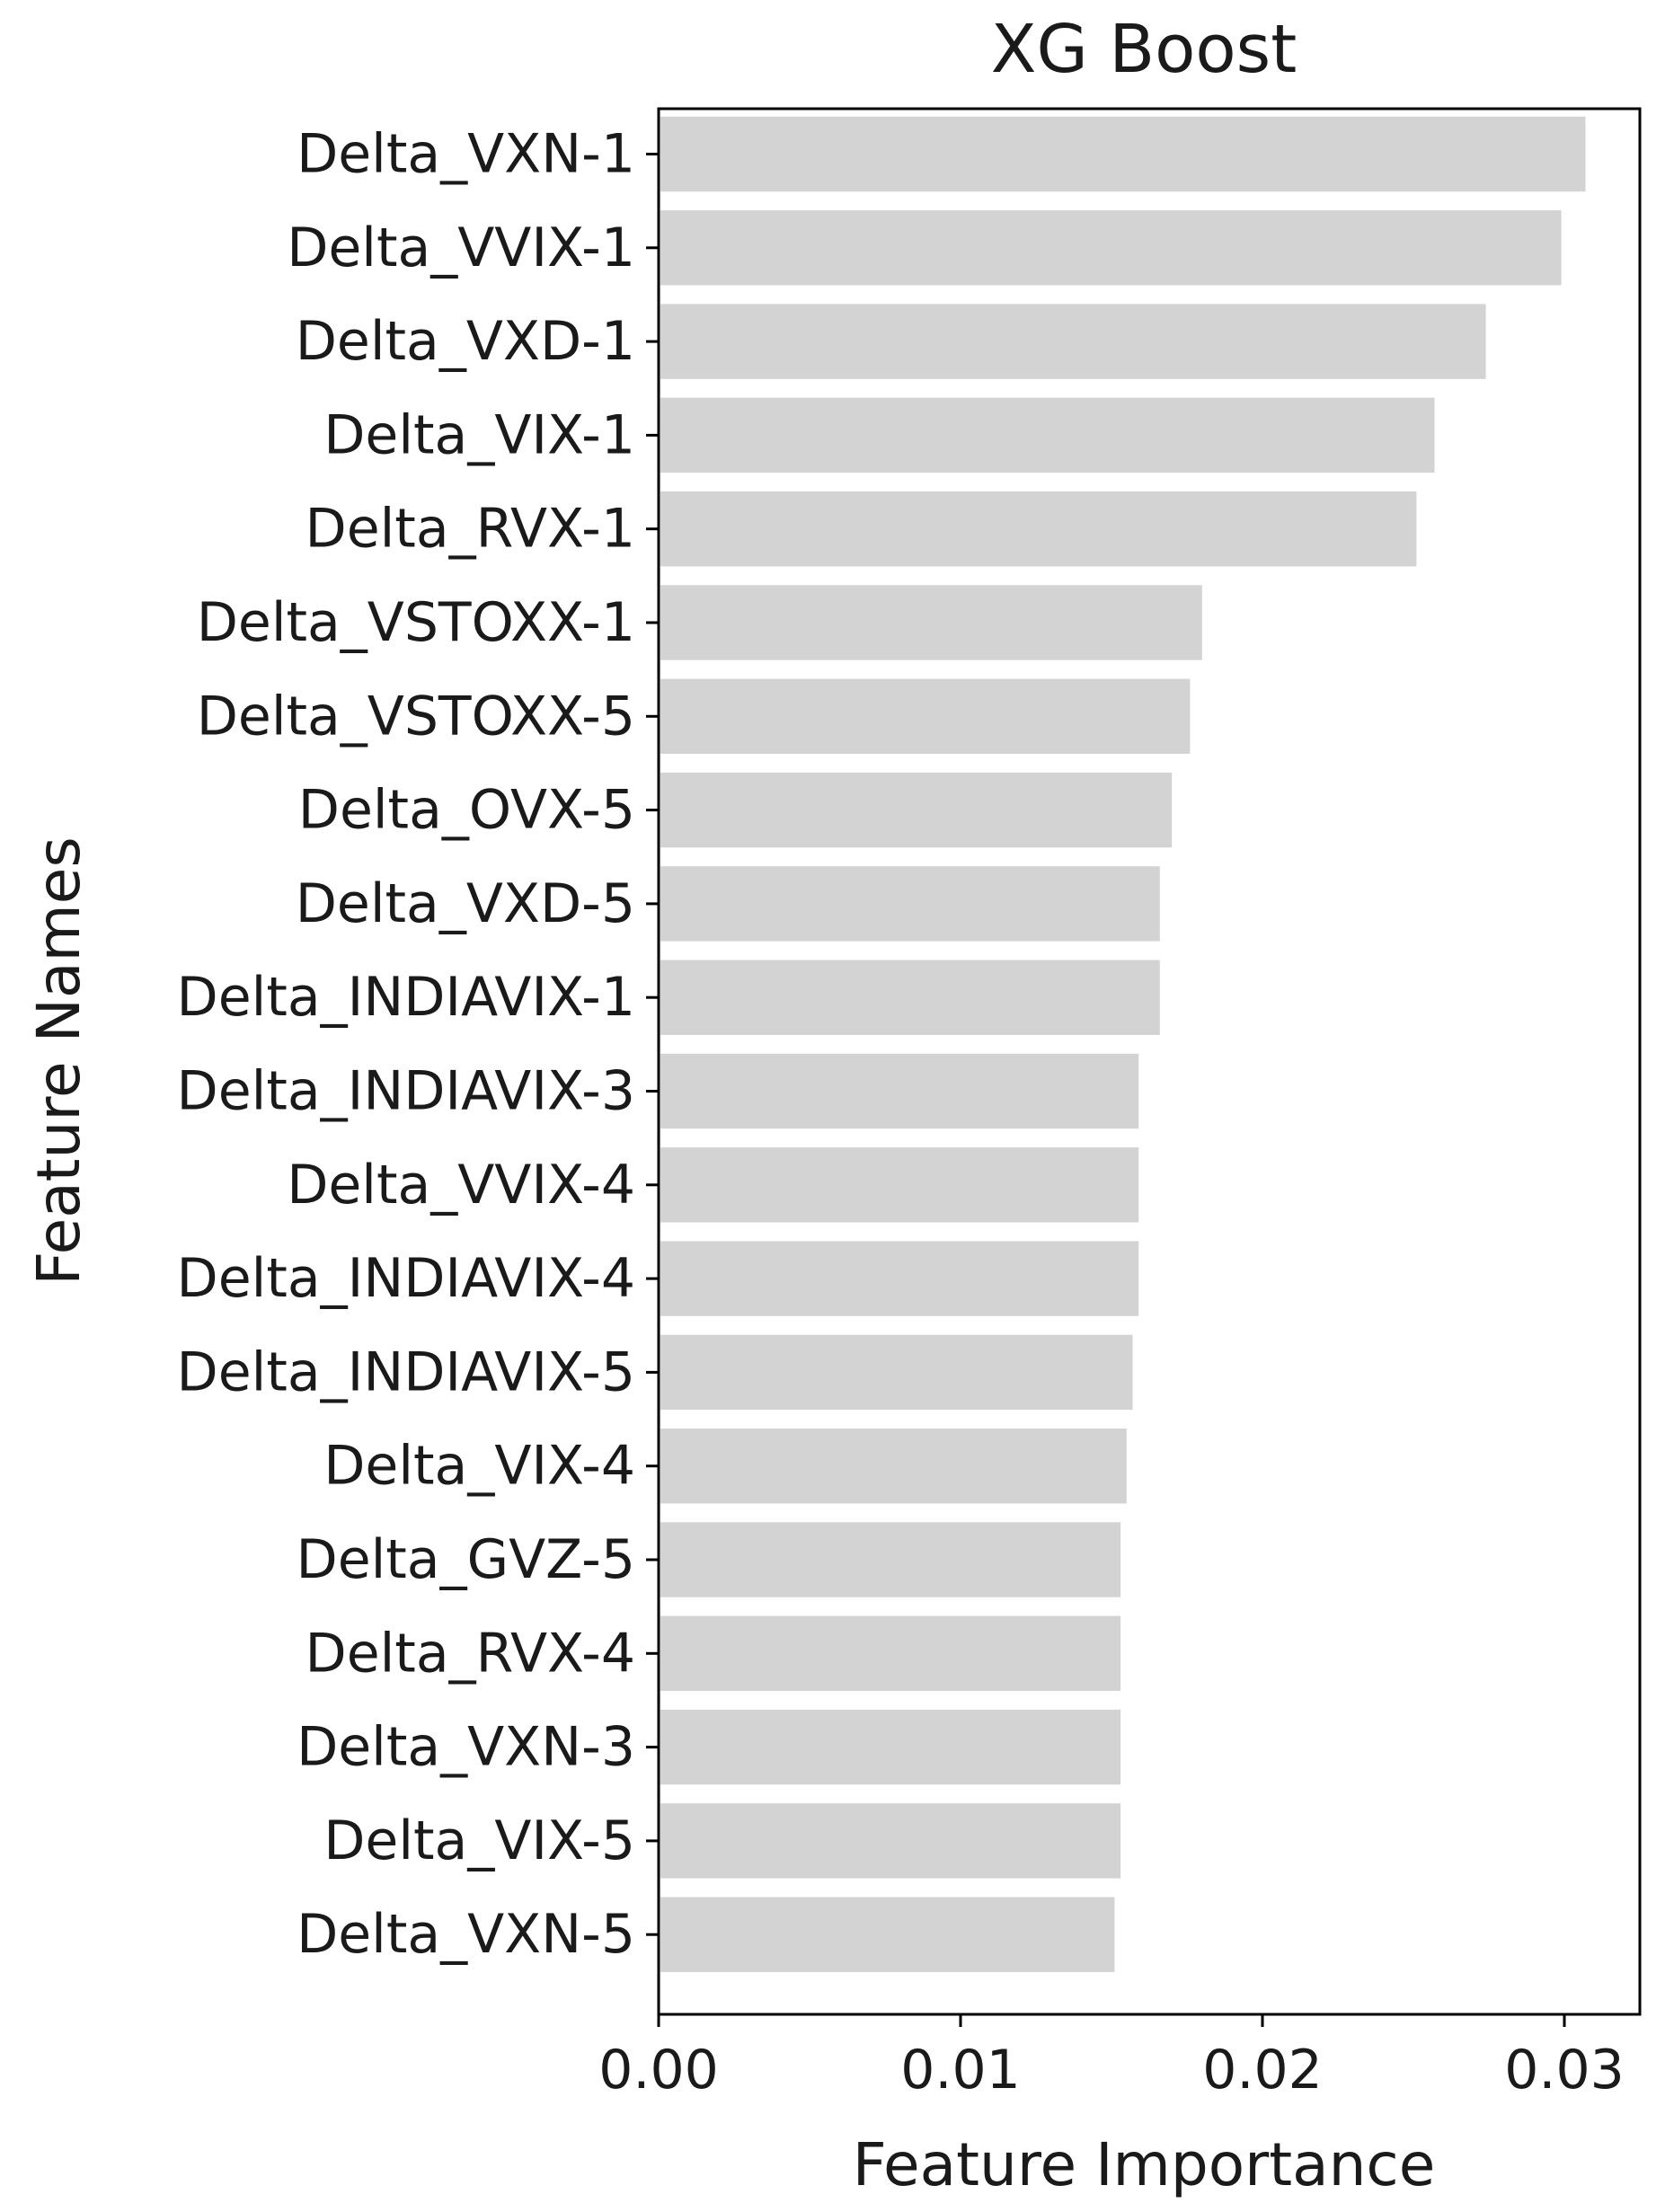 This screenshot has width=1665, height=2212. What do you see at coordinates (461, 248) in the screenshot?
I see `y-tick-label: Delta_VVIX-1` at bounding box center [461, 248].